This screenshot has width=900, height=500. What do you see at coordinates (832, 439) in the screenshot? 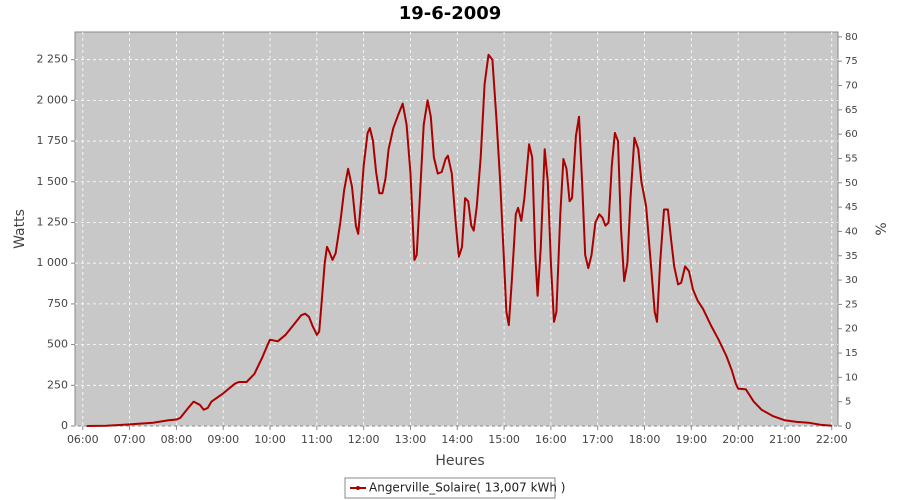
I see `x-tick-label: 22:00` at bounding box center [832, 439].